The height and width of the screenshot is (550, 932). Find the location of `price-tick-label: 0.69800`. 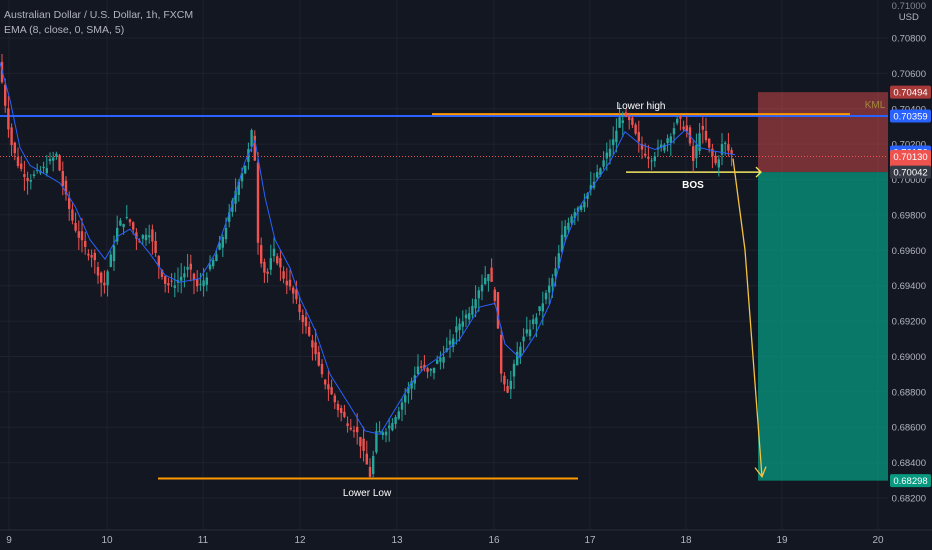

price-tick-label: 0.69800 is located at coordinates (909, 215).